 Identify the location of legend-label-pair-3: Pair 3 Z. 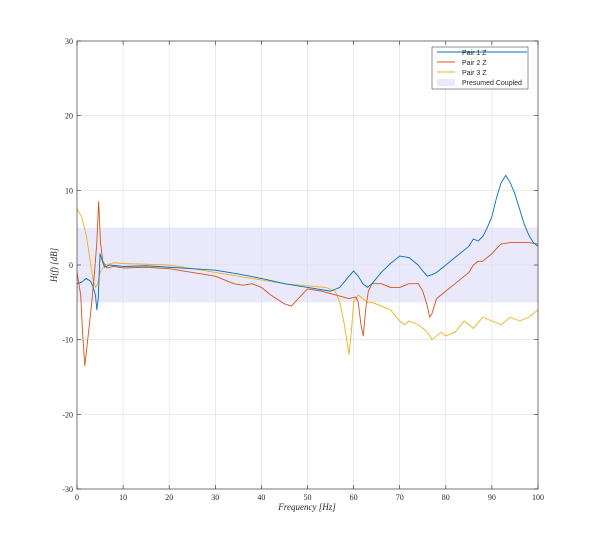
(474, 73).